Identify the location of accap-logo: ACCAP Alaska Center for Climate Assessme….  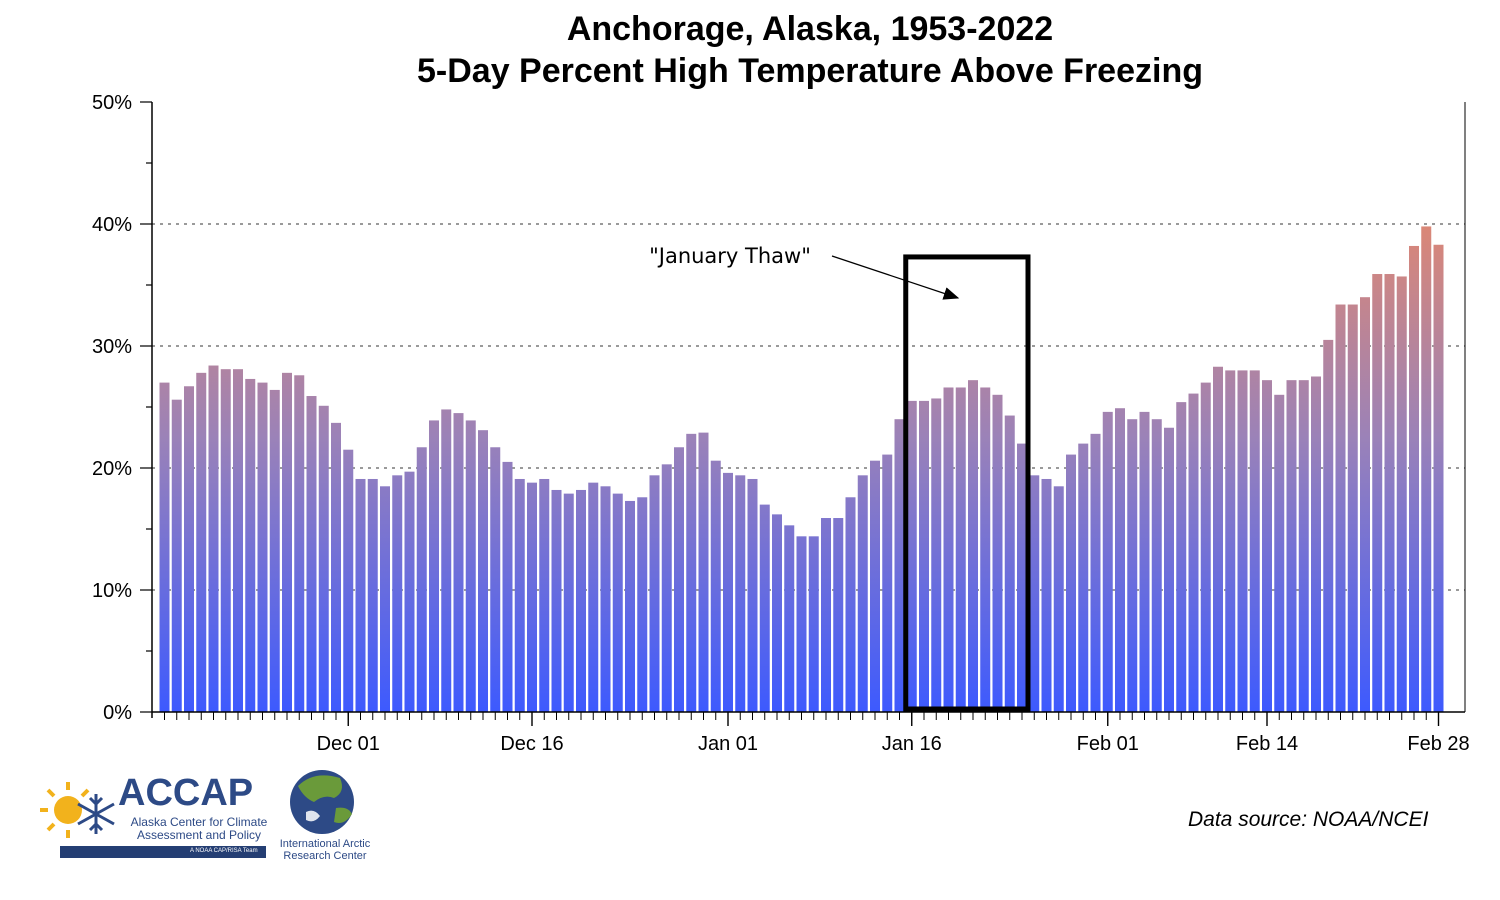
(160, 815).